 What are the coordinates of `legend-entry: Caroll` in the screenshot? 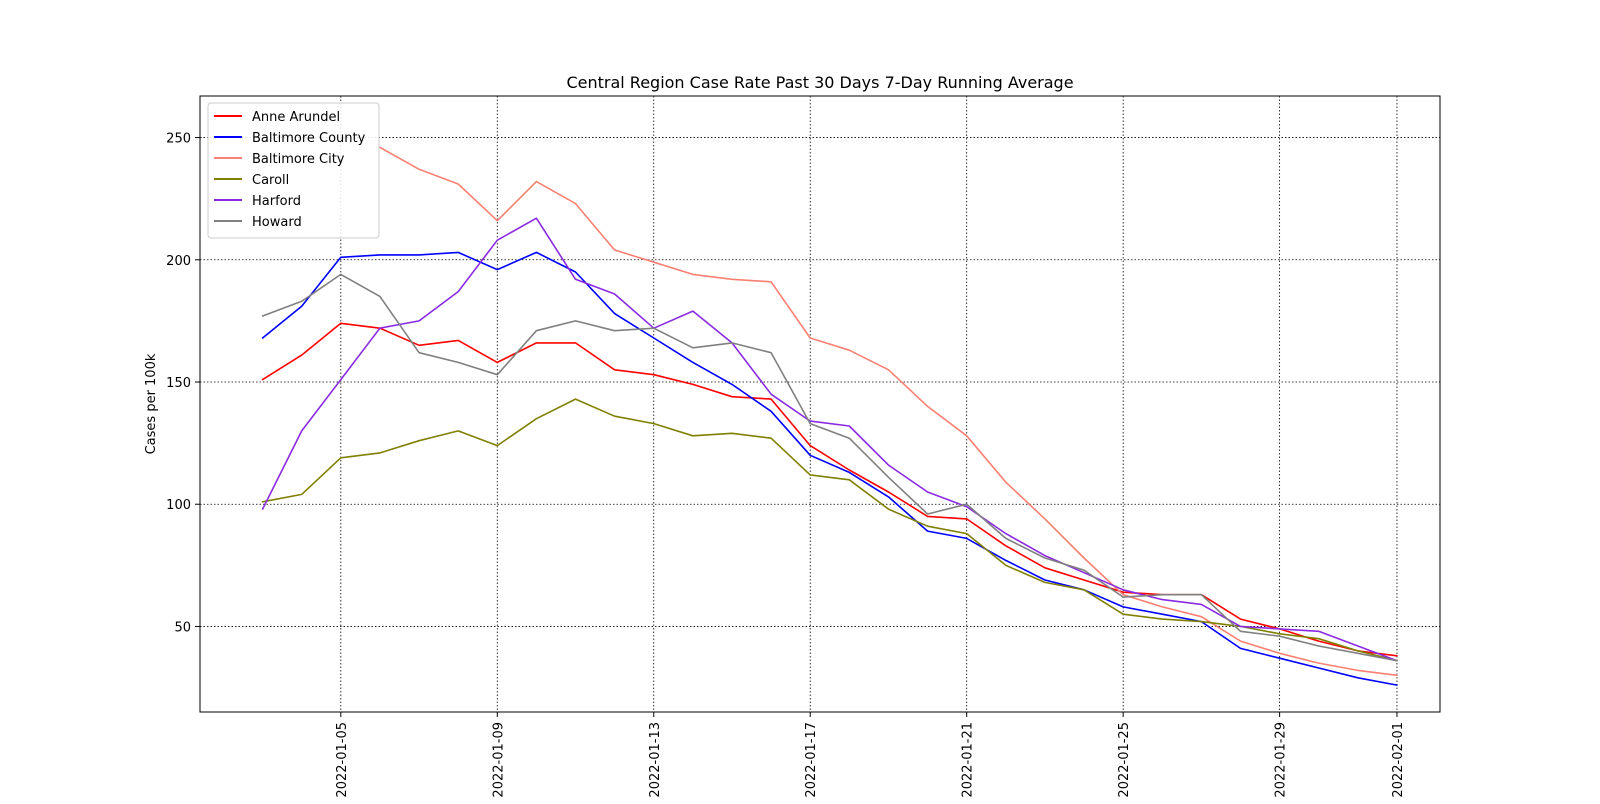 It's located at (270, 180).